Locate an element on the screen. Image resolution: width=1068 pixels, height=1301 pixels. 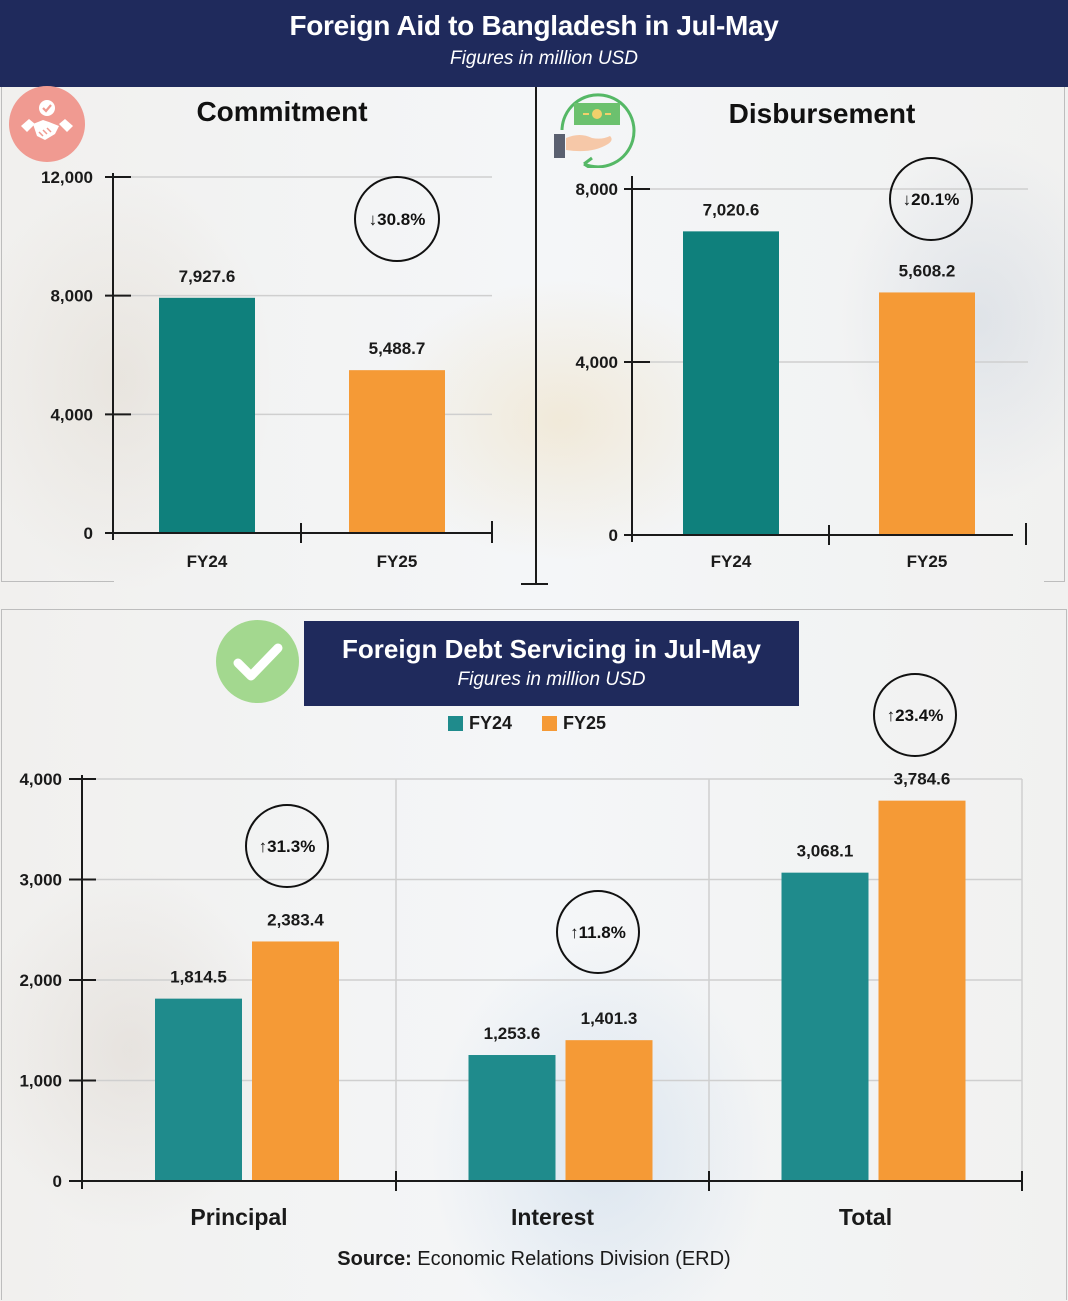
commitment-ytick-label: 4,000 is located at coordinates (71, 414).